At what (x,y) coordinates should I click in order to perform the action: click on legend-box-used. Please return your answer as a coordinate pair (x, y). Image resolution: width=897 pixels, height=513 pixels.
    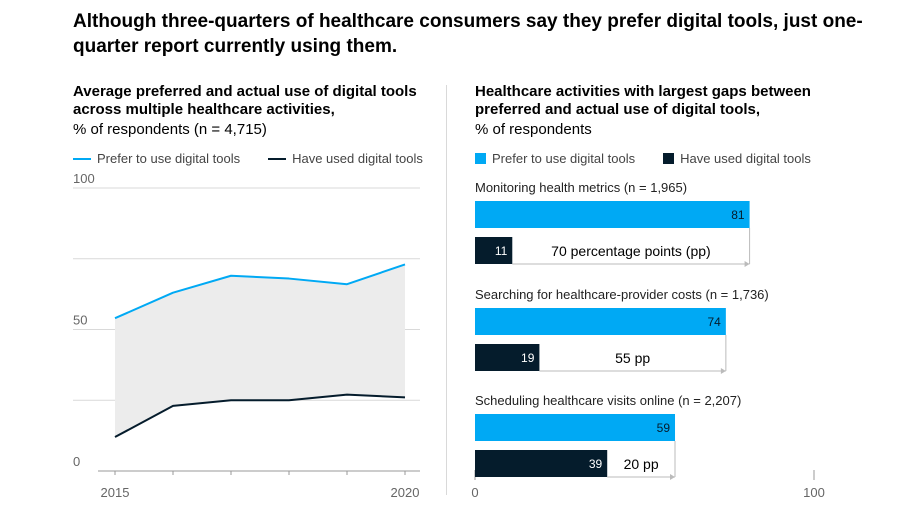
    Looking at the image, I should click on (669, 158).